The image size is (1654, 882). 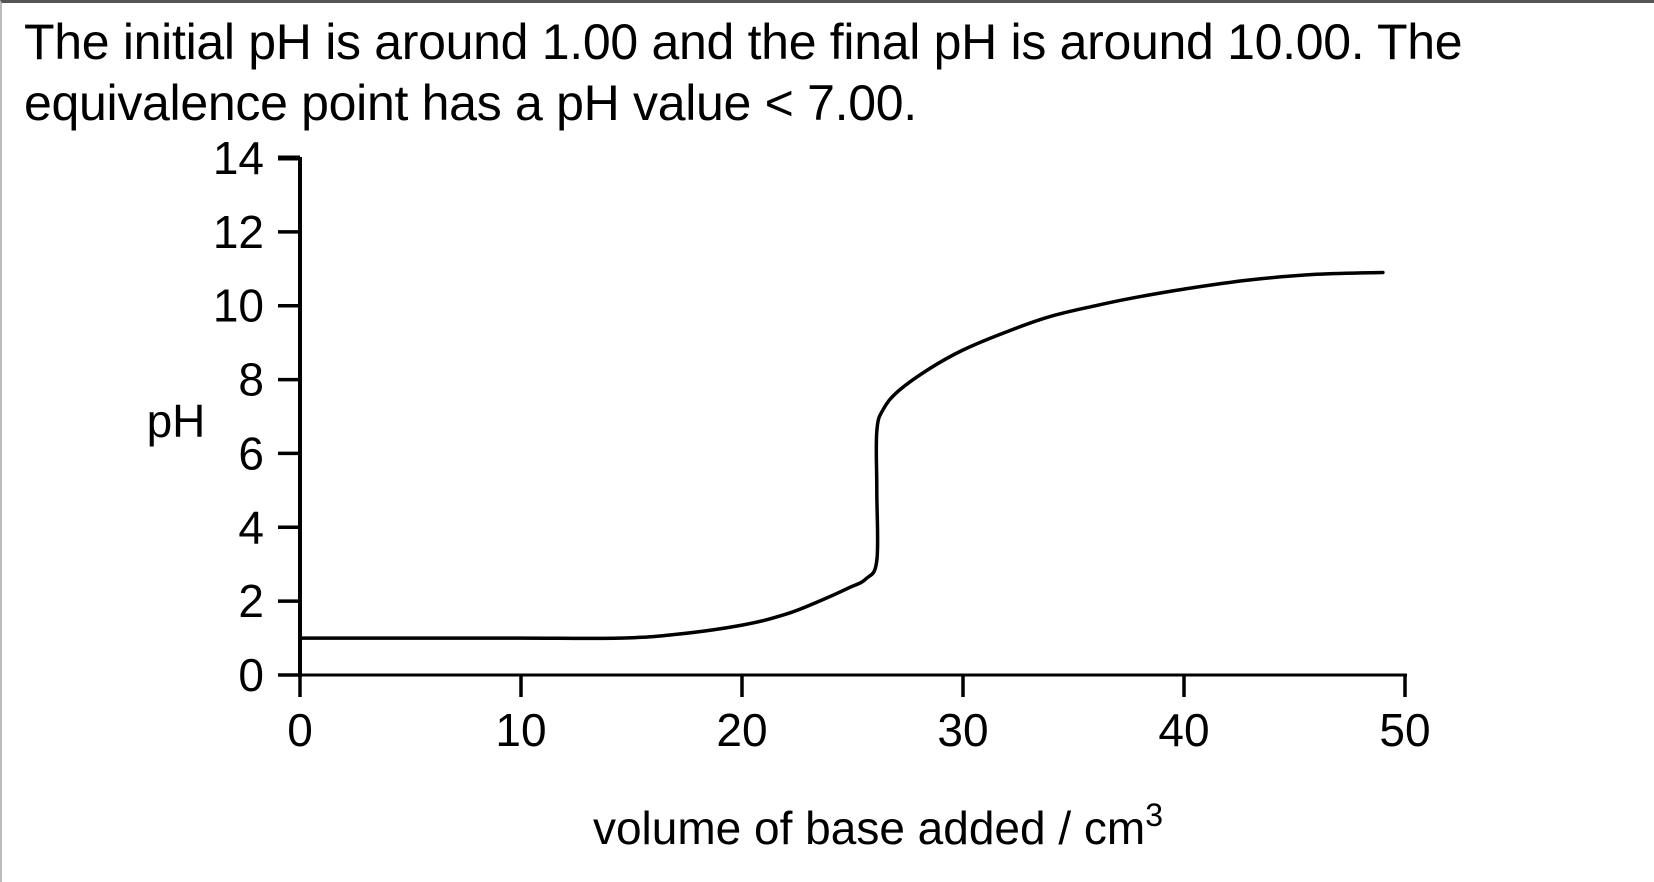 What do you see at coordinates (300, 730) in the screenshot?
I see `x-tick-label: 0` at bounding box center [300, 730].